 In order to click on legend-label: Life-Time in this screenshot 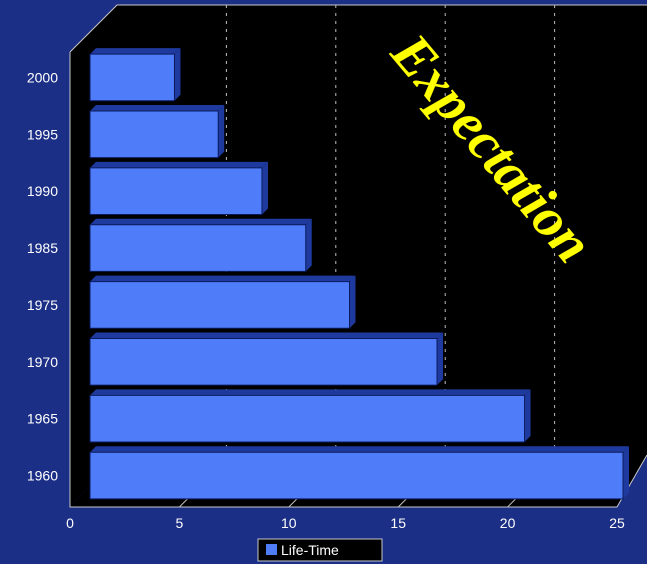, I will do `click(310, 550)`.